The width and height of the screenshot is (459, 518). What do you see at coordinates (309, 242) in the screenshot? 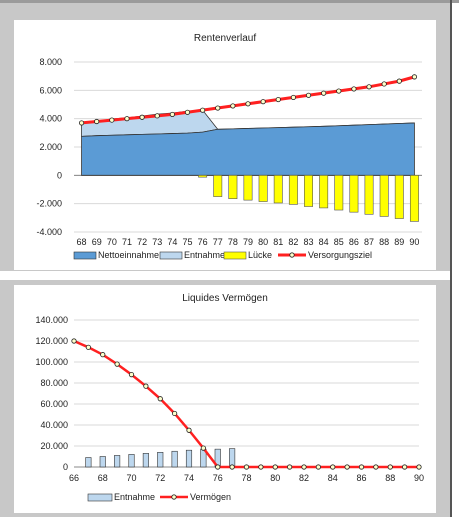
I see `x-tick-label: 83` at bounding box center [309, 242].